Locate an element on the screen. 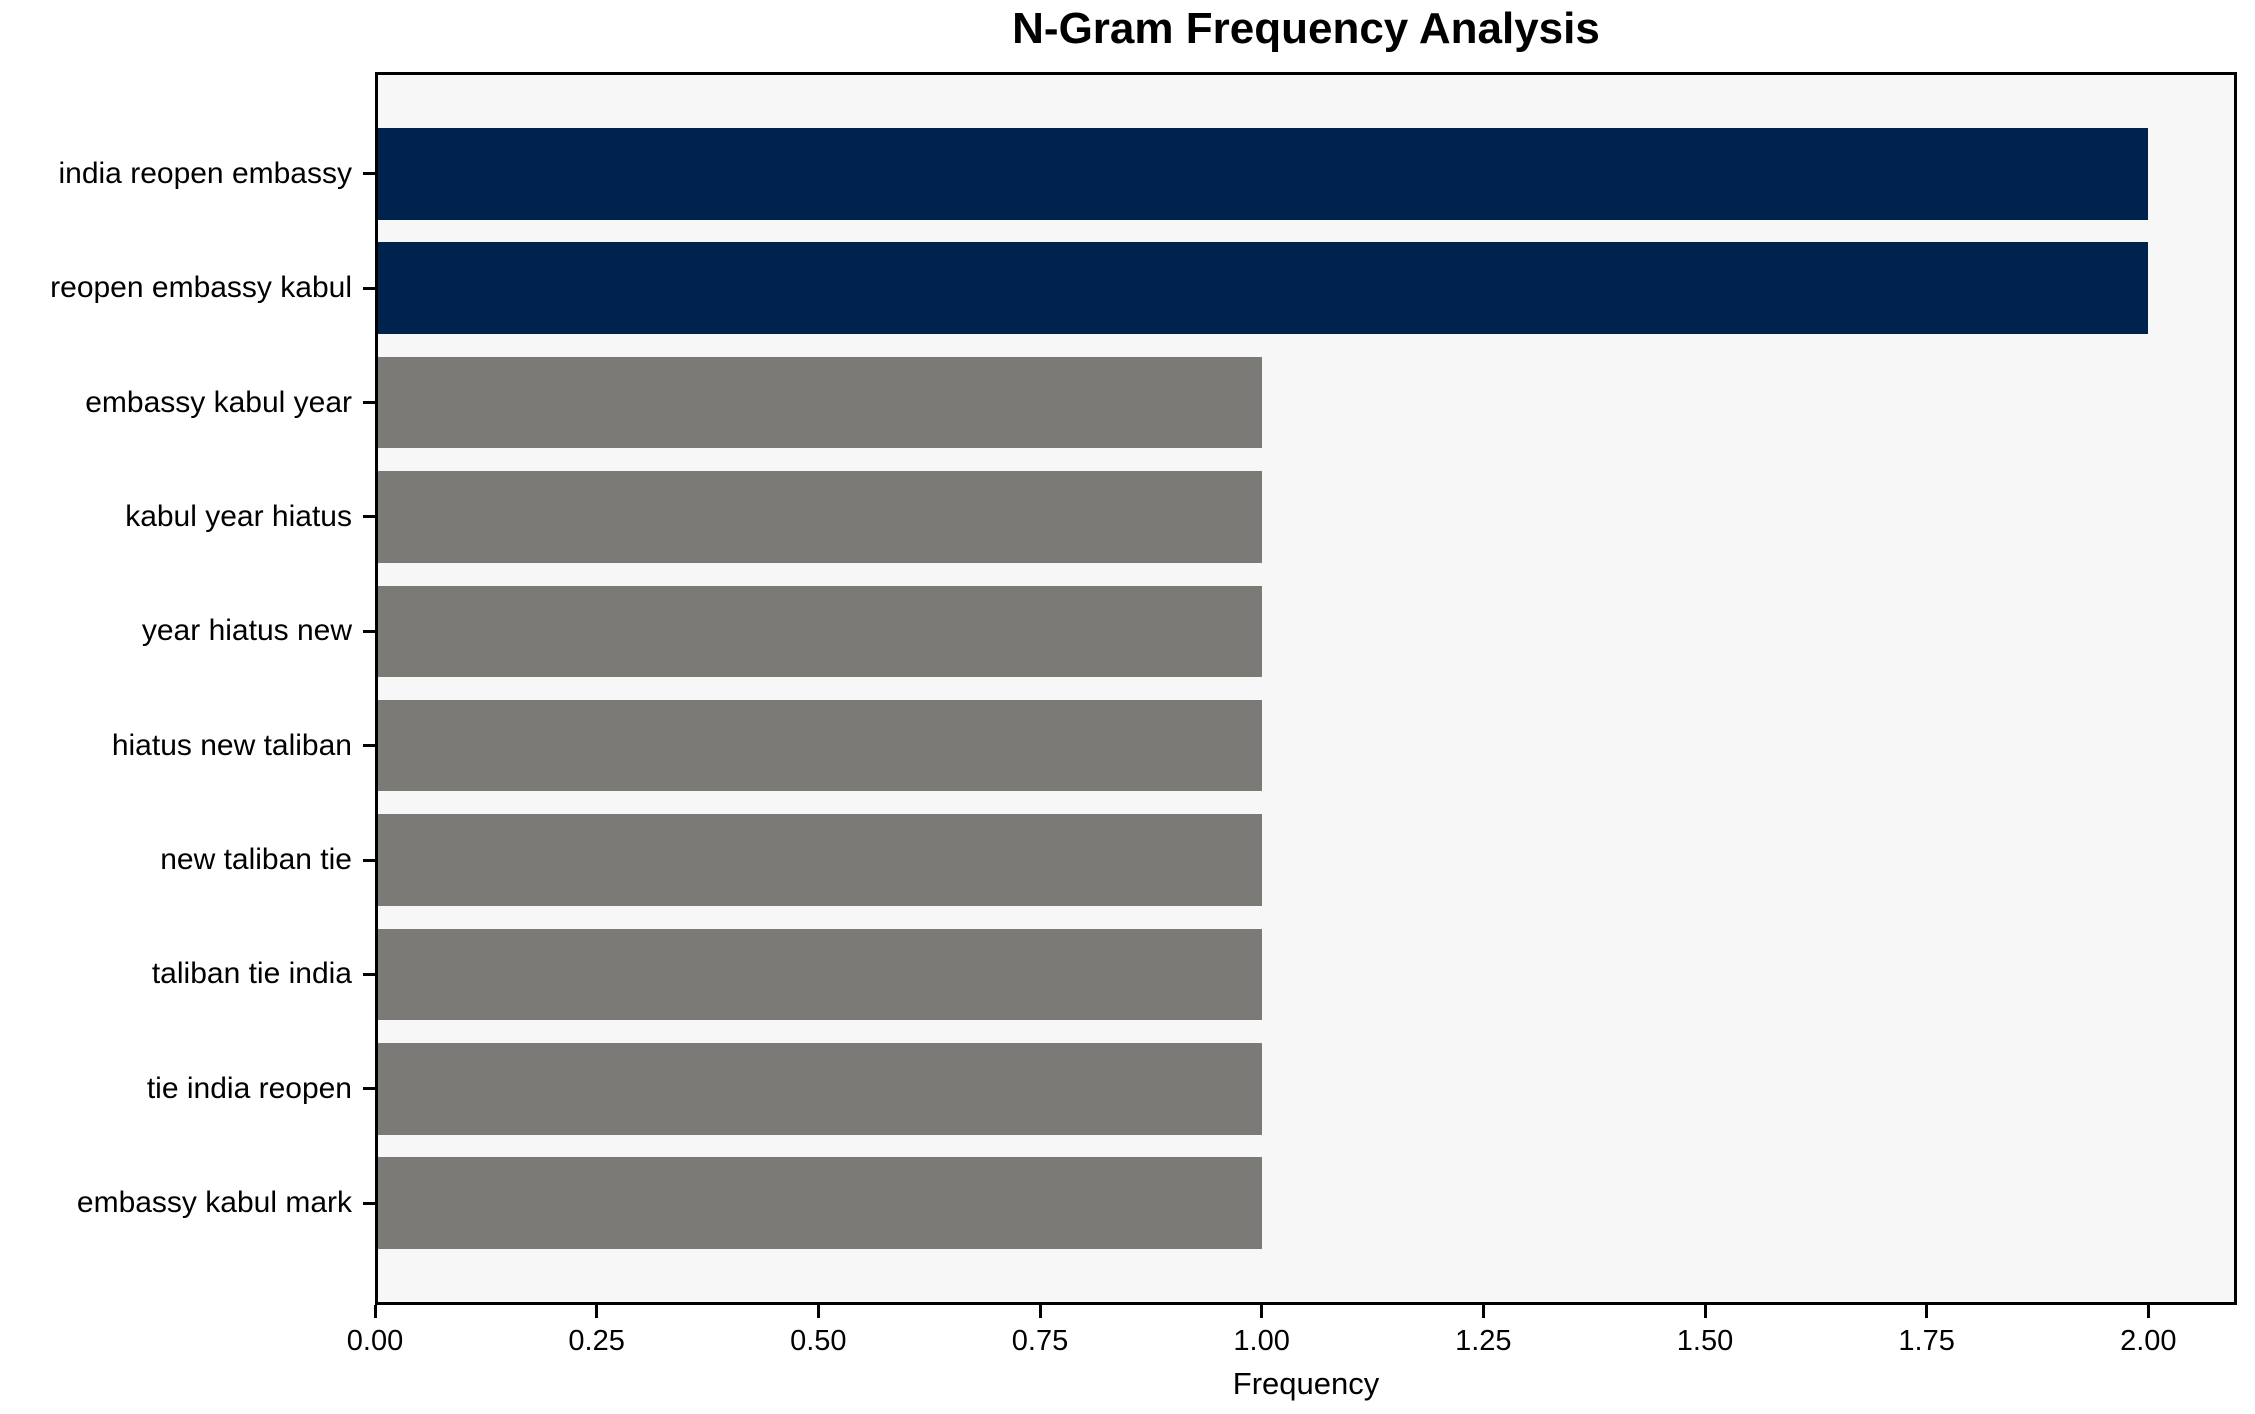 The height and width of the screenshot is (1414, 2255). y-tick-label-0: india reopen embassy is located at coordinates (205, 173).